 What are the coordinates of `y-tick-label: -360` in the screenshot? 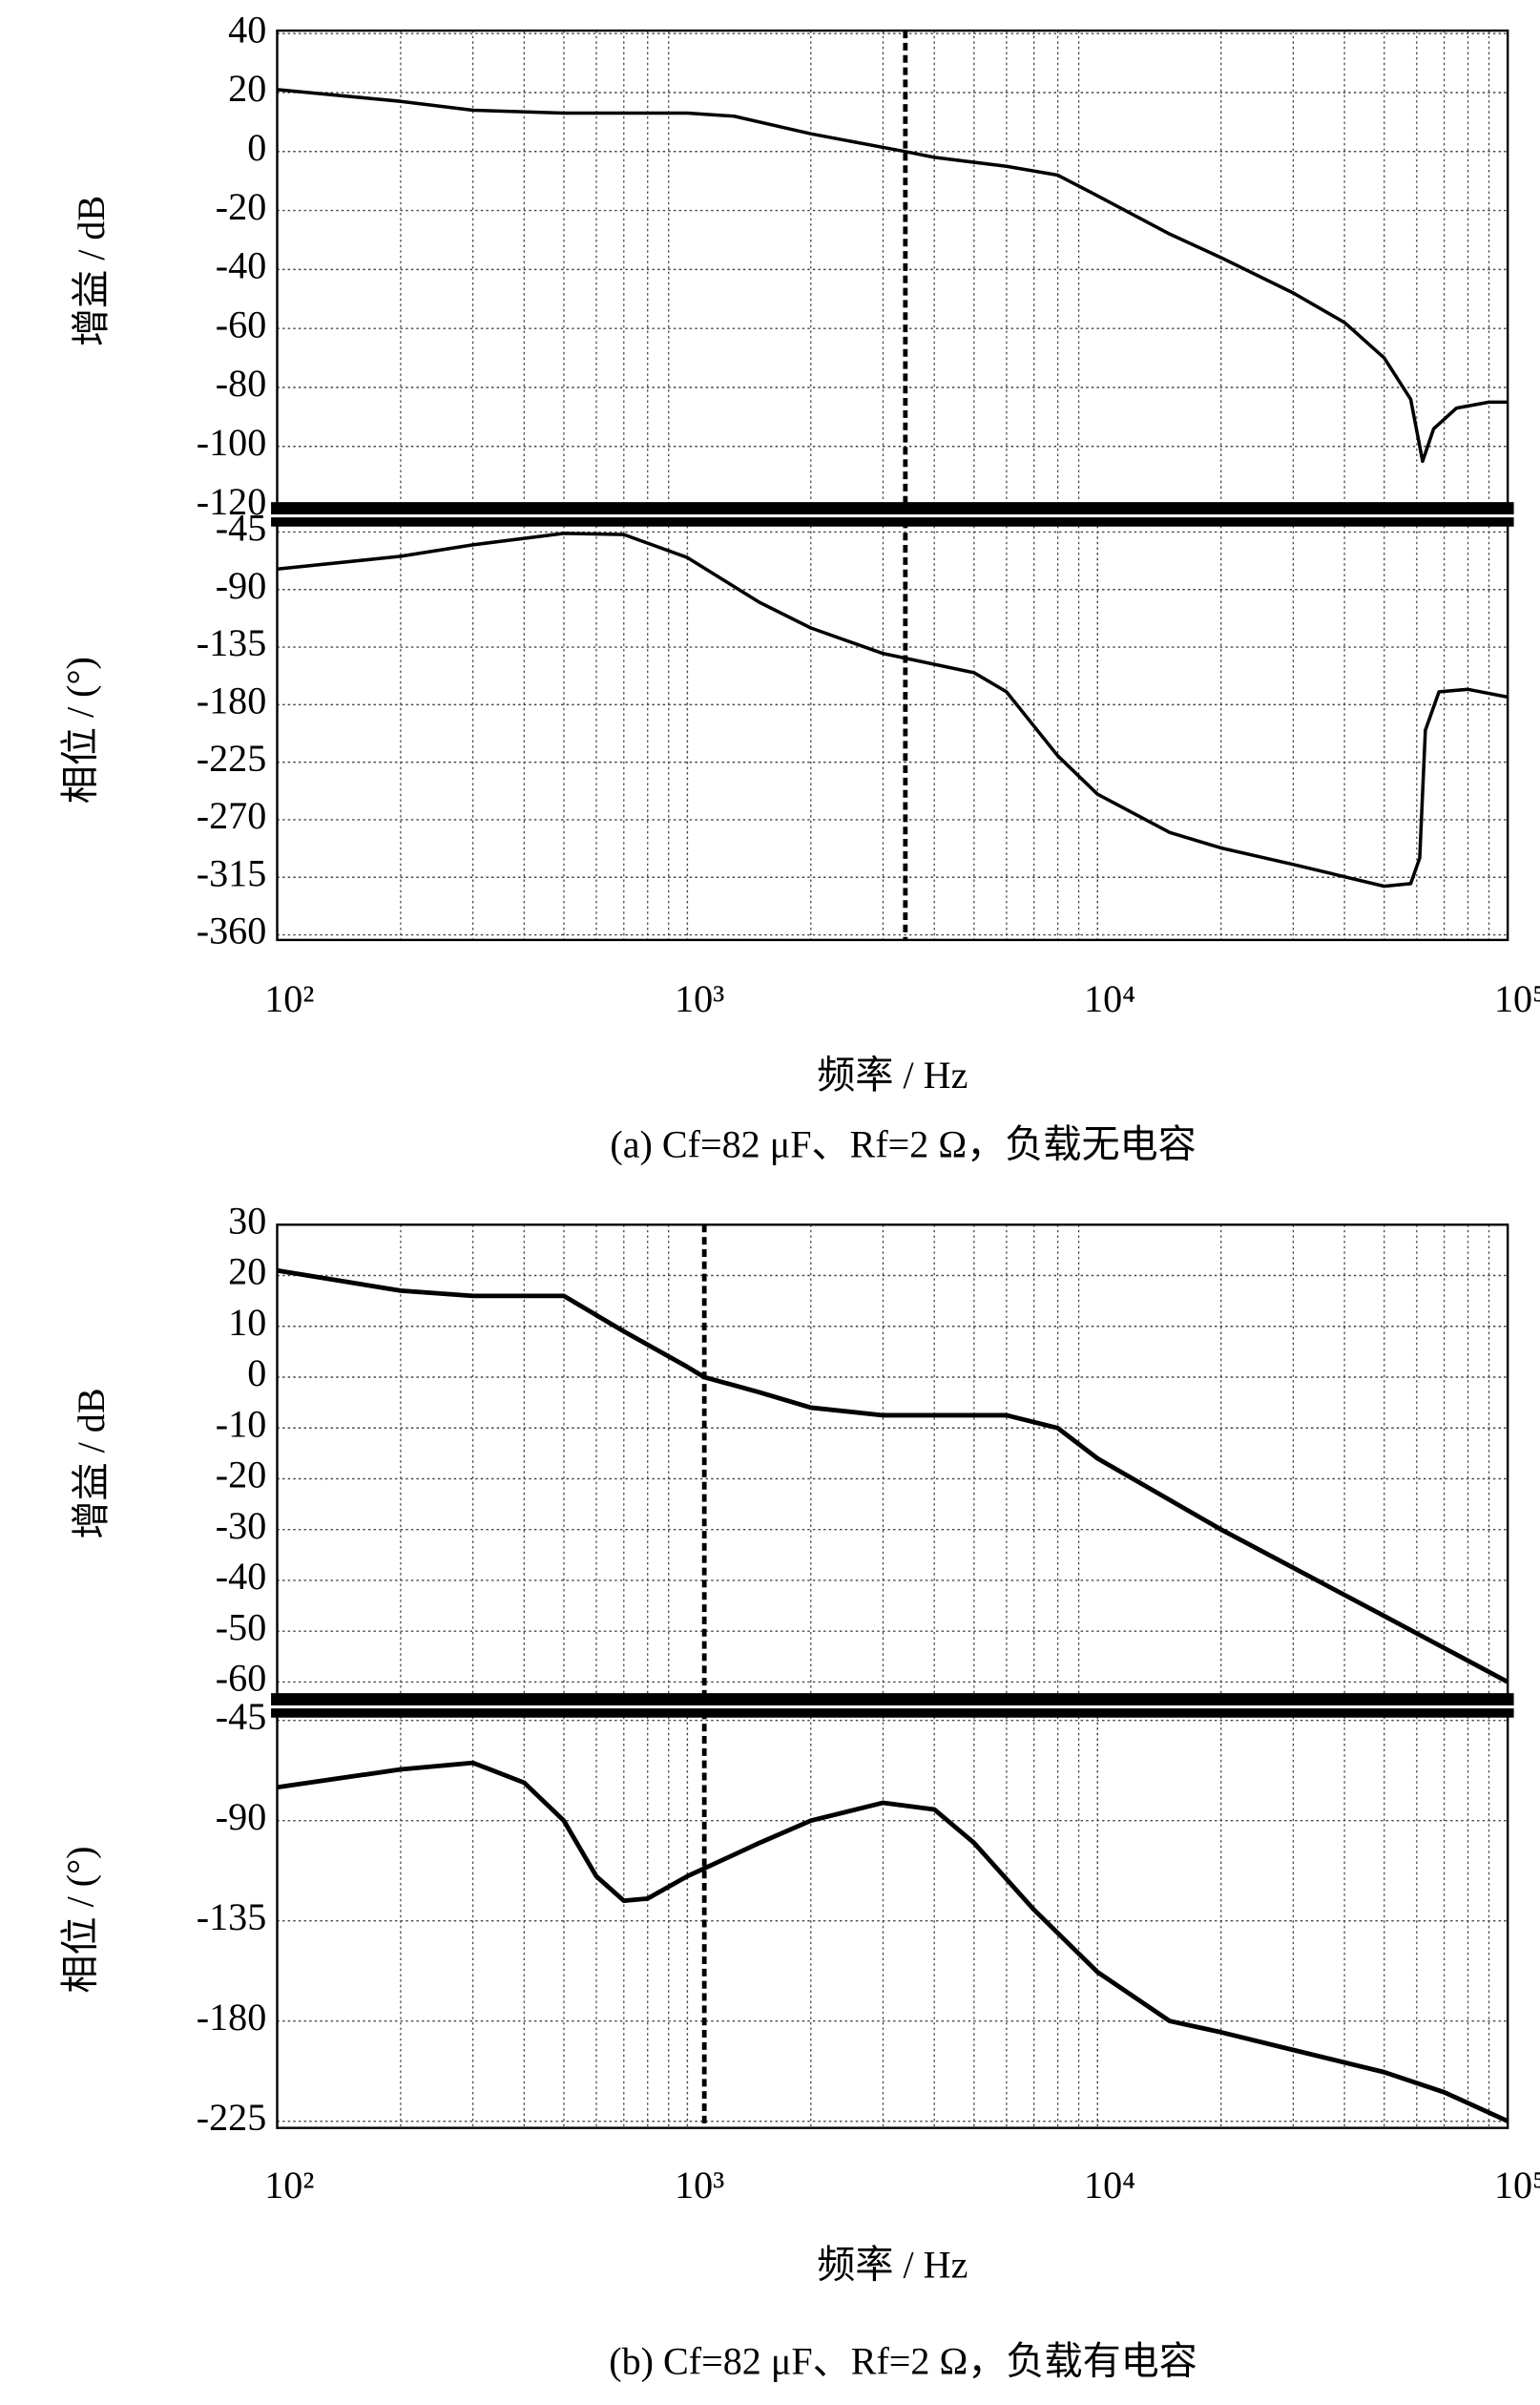 It's located at (232, 931).